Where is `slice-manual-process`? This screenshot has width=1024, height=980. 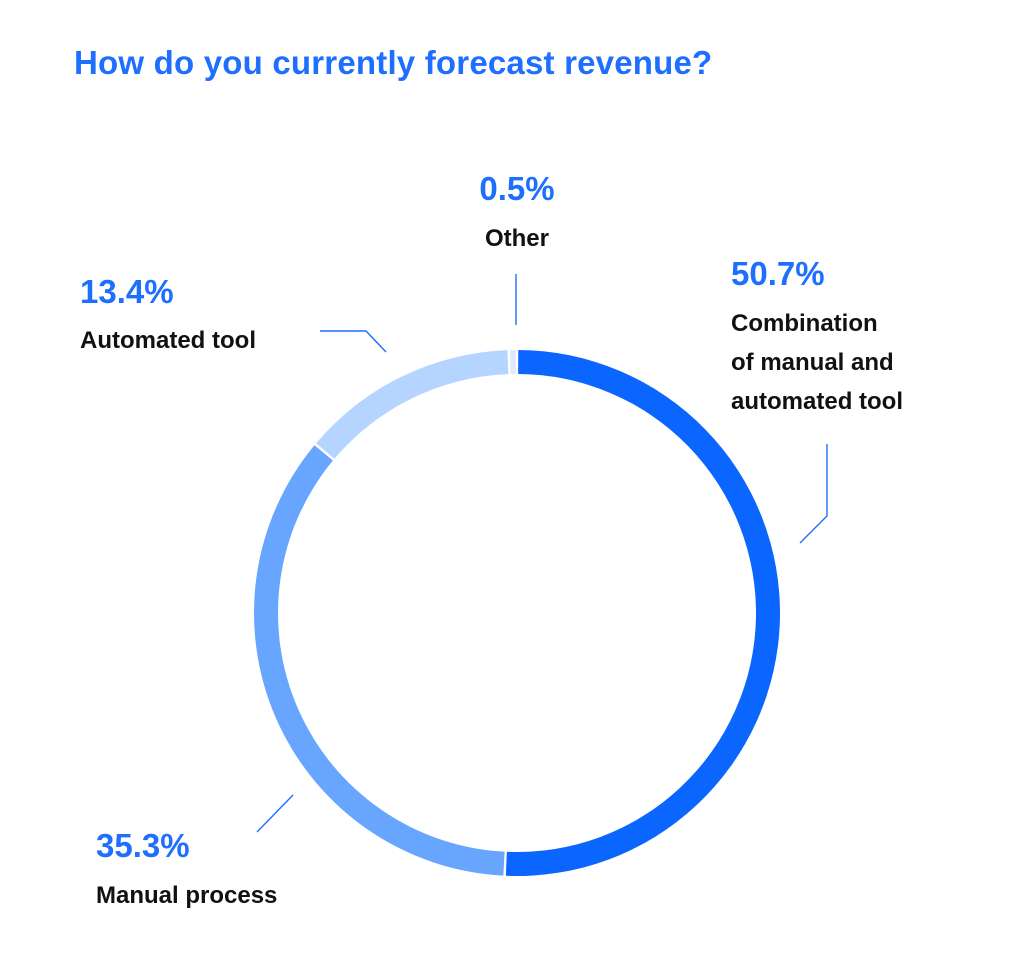
slice-manual-process is located at coordinates (379, 660).